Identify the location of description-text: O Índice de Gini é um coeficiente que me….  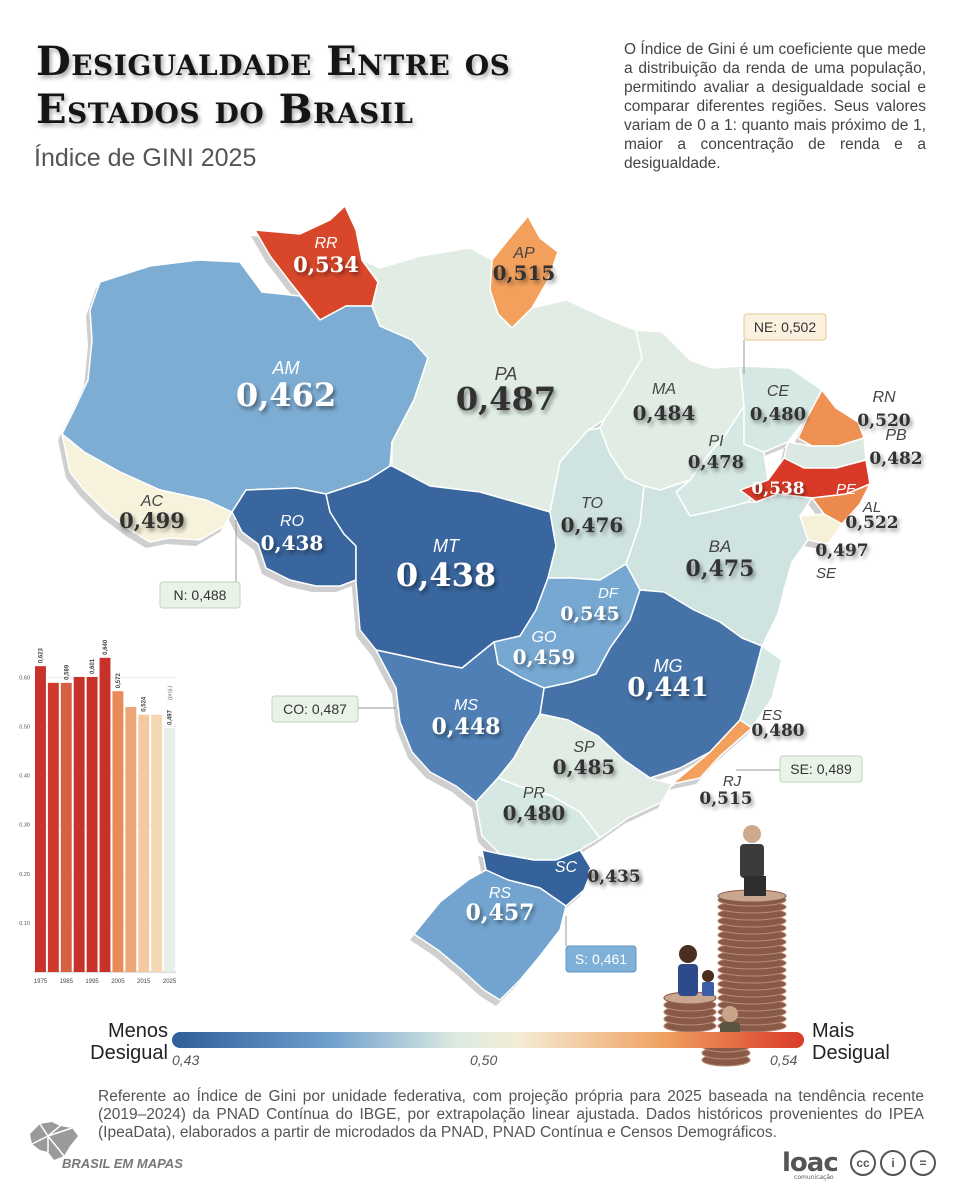
(775, 106).